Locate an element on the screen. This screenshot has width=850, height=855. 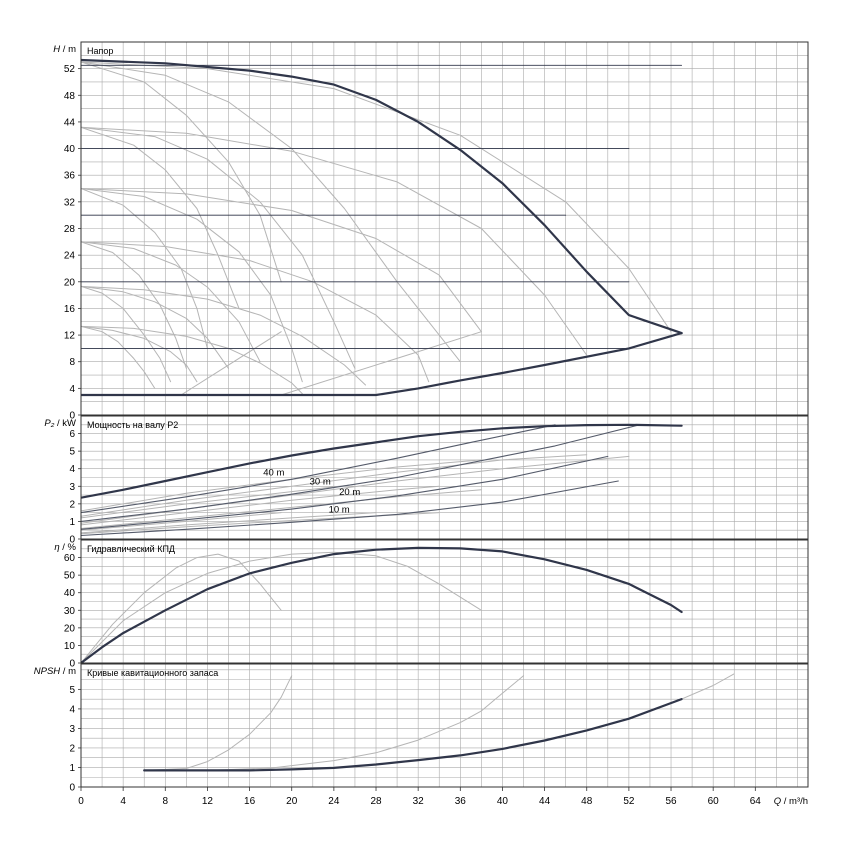
y-tick-label: 40 is located at coordinates (70, 149).